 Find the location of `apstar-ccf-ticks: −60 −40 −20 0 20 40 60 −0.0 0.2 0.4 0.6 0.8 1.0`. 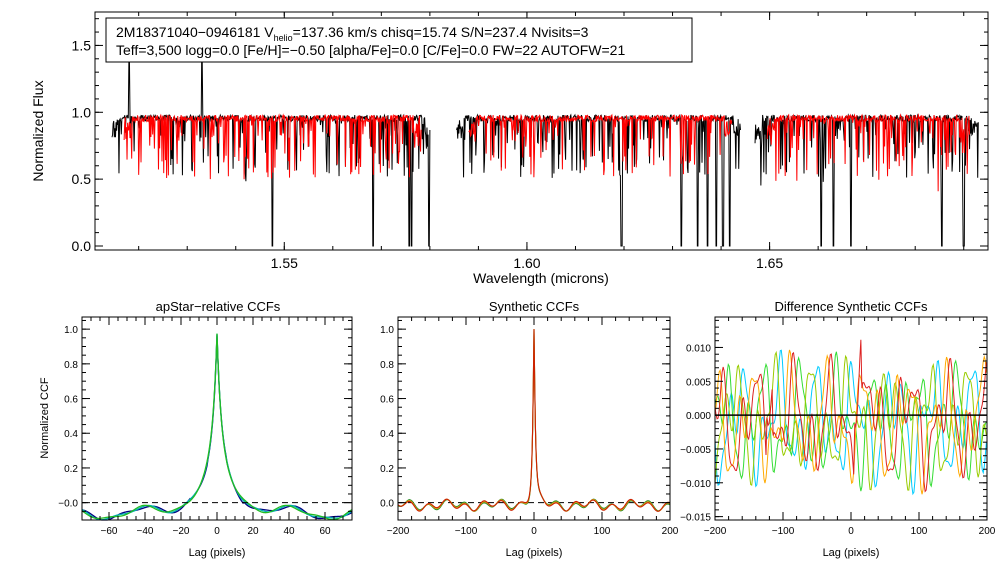

apstar-ccf-ticks: −60 −40 −20 0 20 40 60 −0.0 0.2 0.4 0.6 0.8 1.0 is located at coordinates (205, 427).